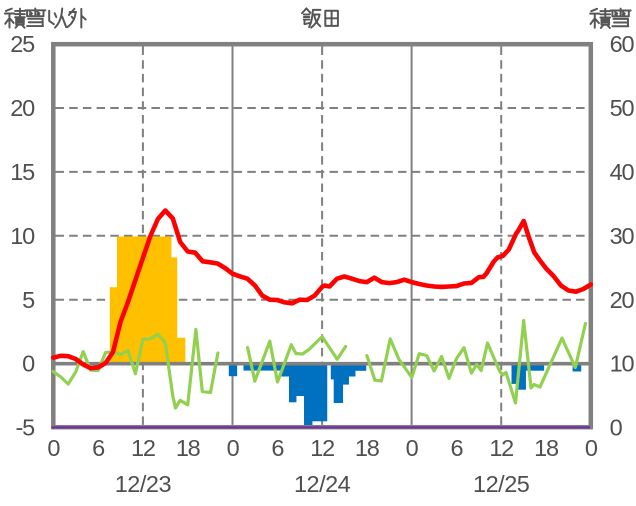  What do you see at coordinates (622, 44) in the screenshot?
I see `svg-text: 60` at bounding box center [622, 44].